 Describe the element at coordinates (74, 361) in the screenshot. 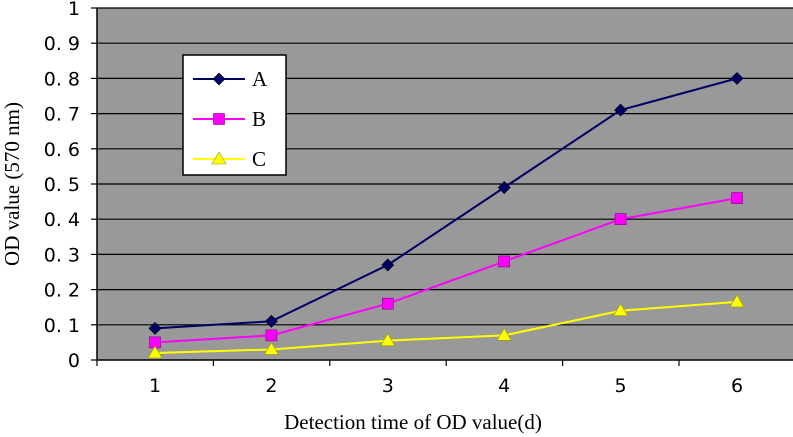

I see `y-tick-label: 0` at that location.